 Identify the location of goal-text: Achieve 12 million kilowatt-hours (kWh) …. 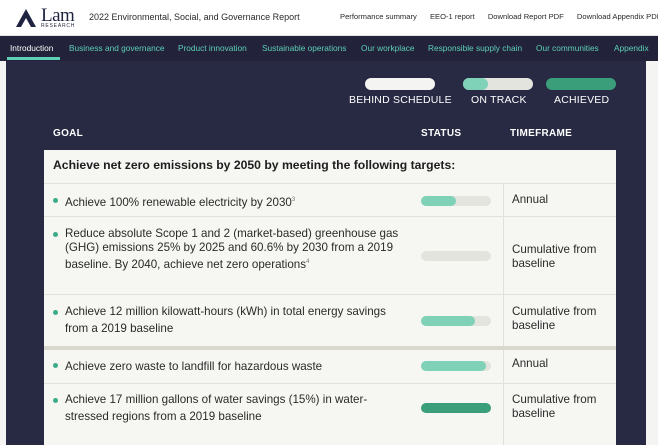
(225, 320).